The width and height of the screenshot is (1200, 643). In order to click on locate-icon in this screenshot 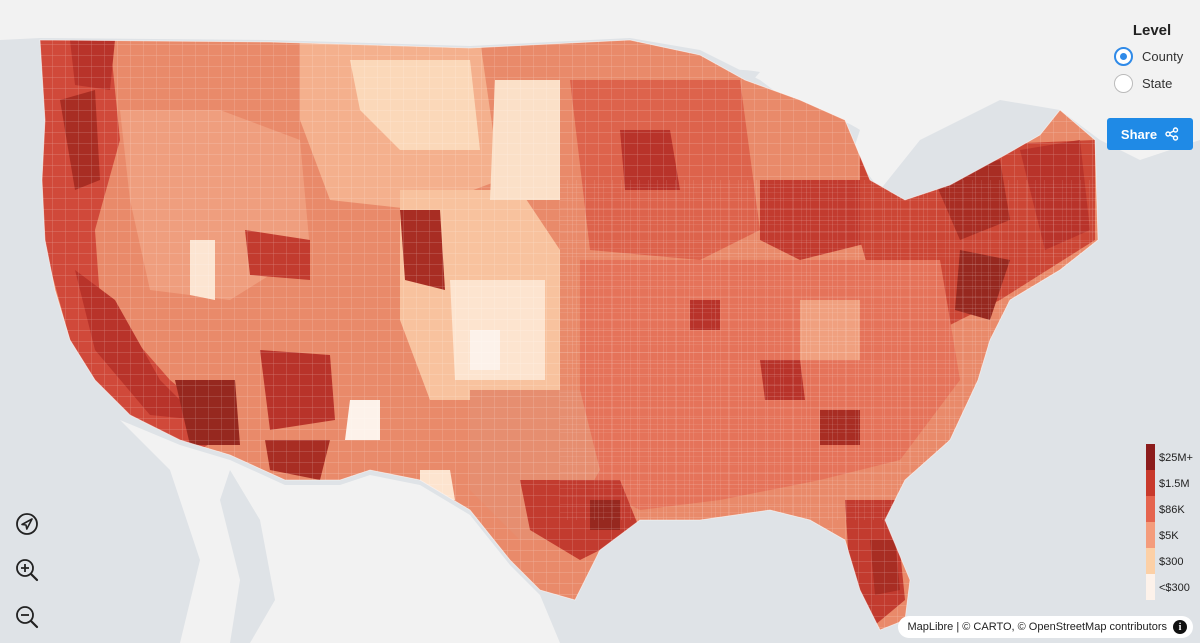, I will do `click(27, 524)`.